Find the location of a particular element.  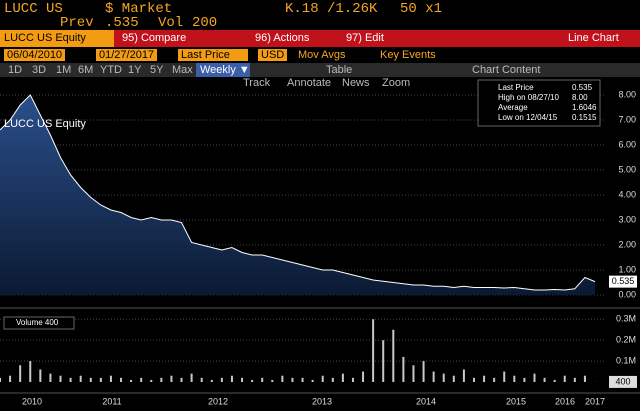

x-tick-label: 2013 is located at coordinates (322, 401).